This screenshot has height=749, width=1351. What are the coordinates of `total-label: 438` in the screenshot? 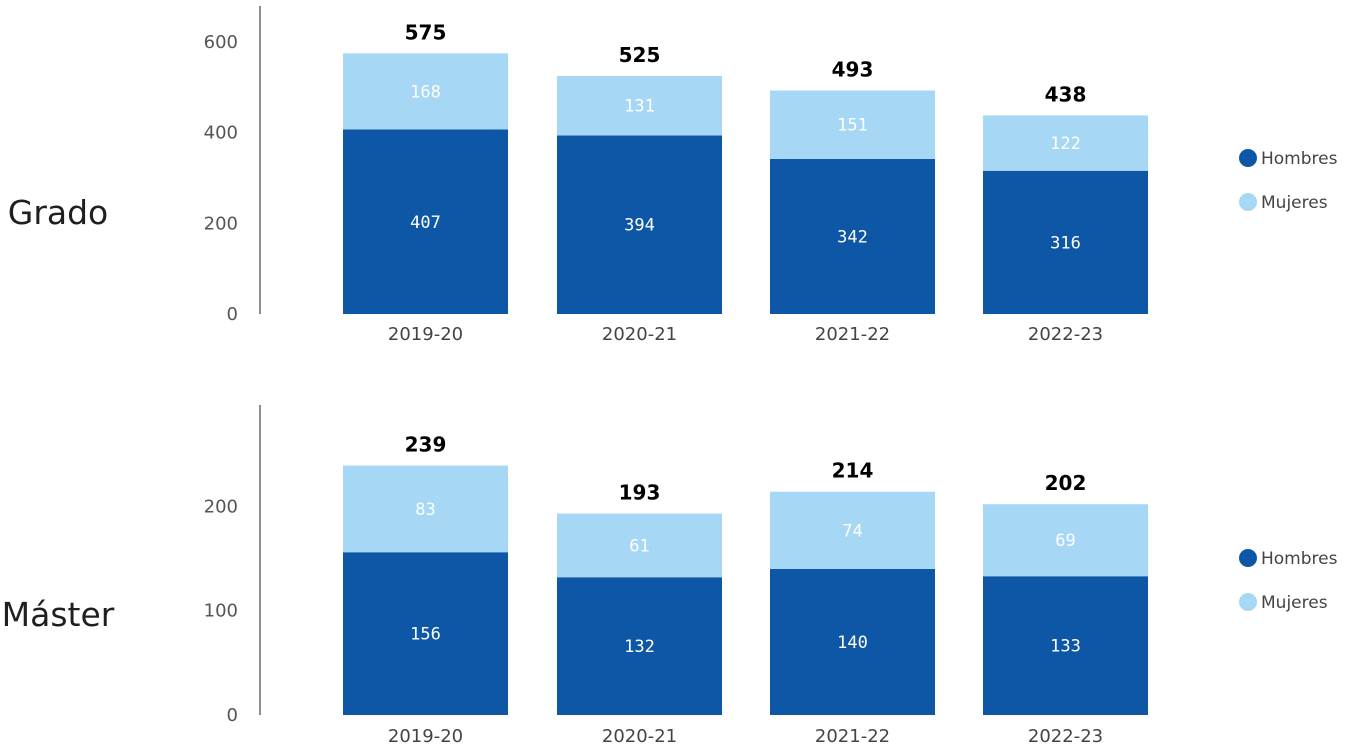 It's located at (1066, 94).